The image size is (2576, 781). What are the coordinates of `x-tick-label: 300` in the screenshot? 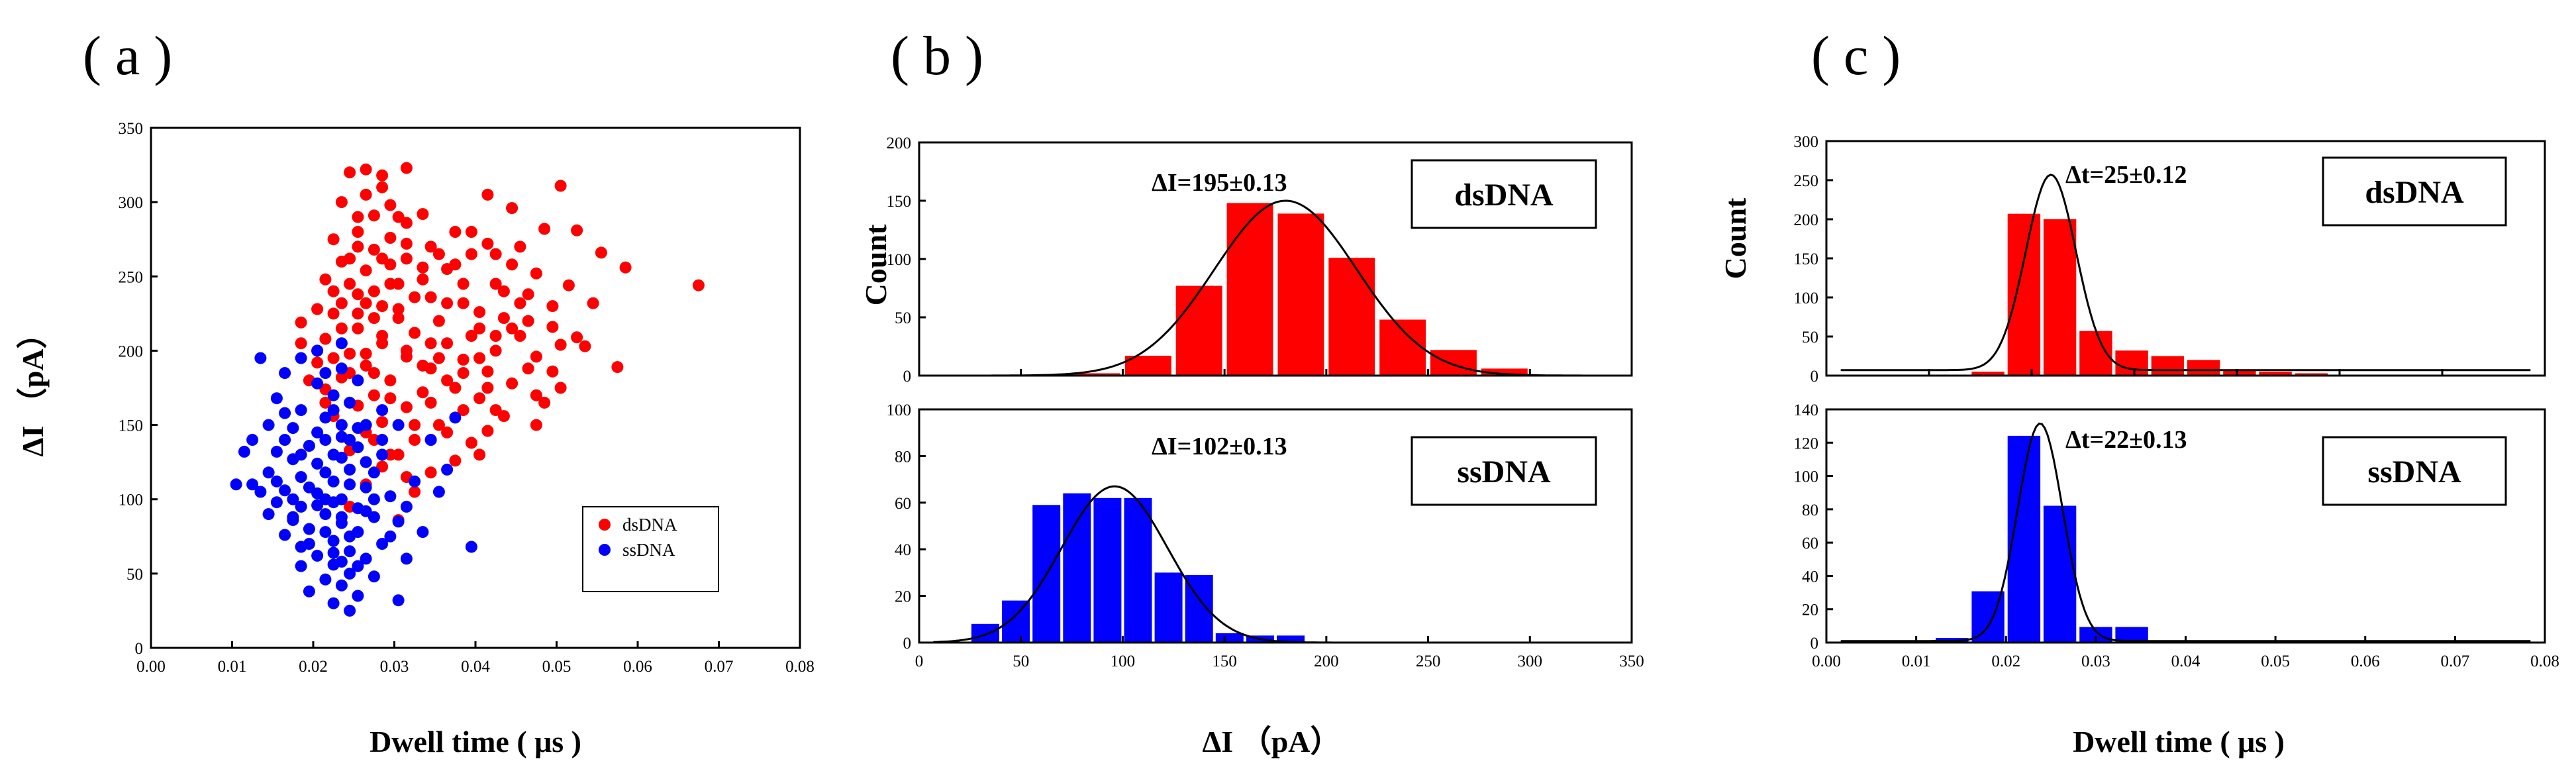 It's located at (1530, 661).